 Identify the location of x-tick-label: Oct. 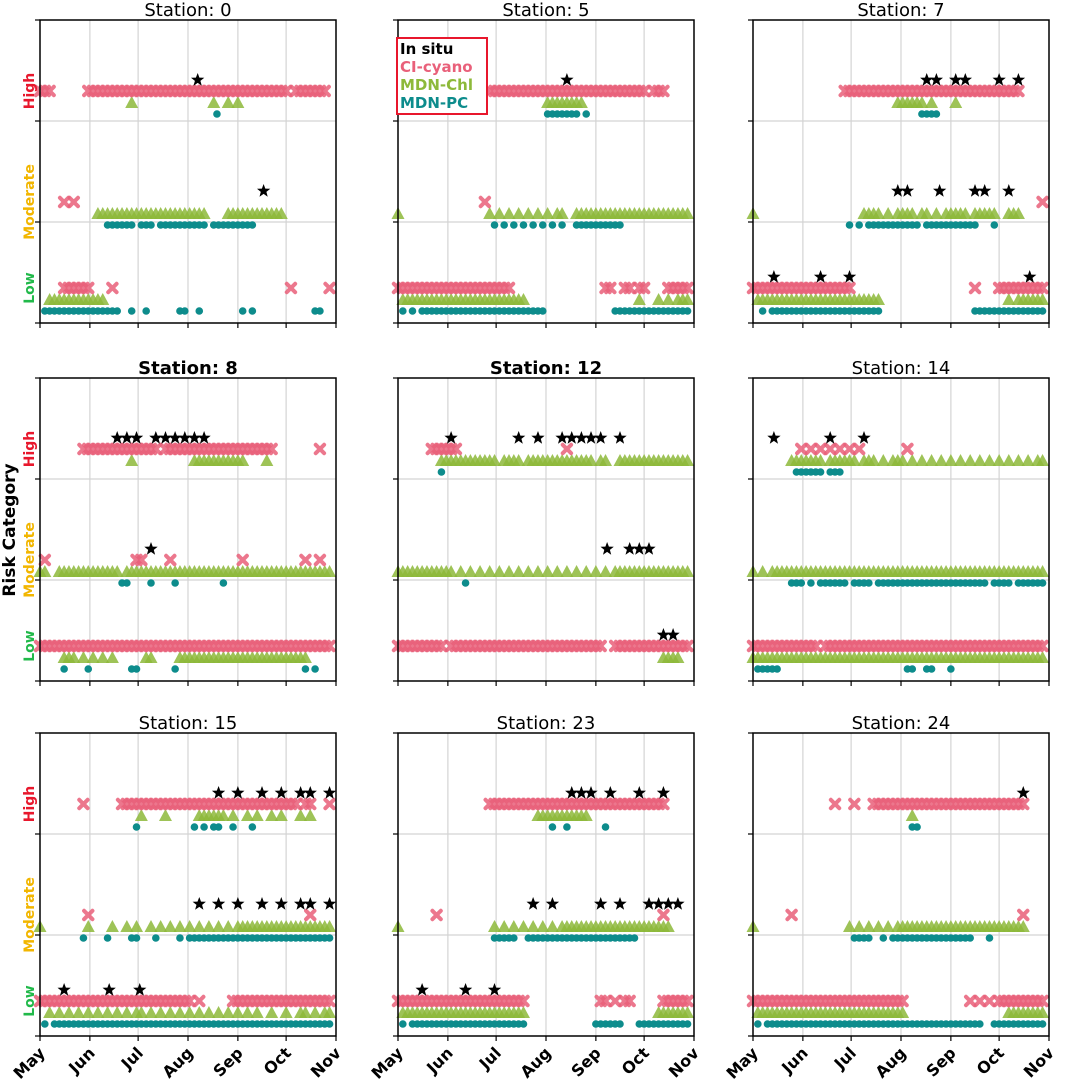
(990, 1060).